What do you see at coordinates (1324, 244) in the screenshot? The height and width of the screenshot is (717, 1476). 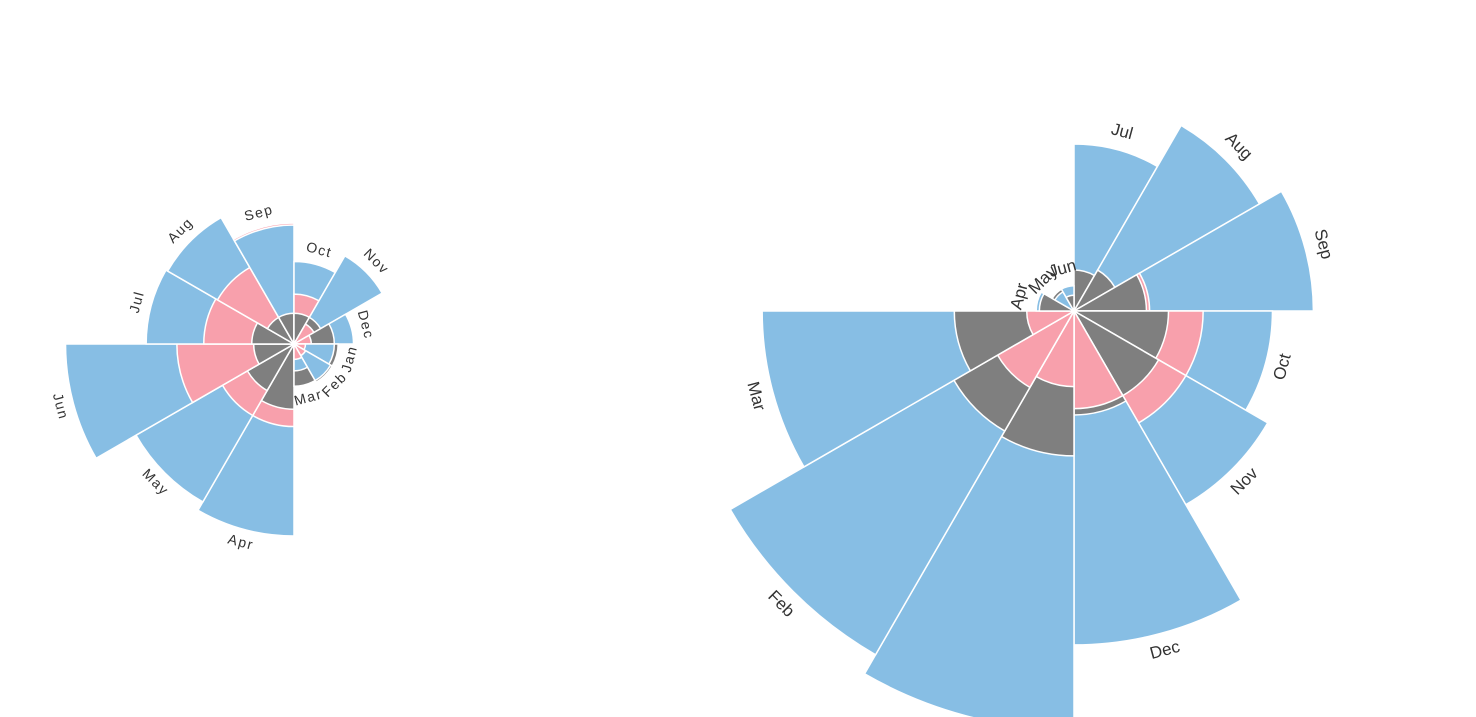 I see `month-label-right-sep: Sep` at bounding box center [1324, 244].